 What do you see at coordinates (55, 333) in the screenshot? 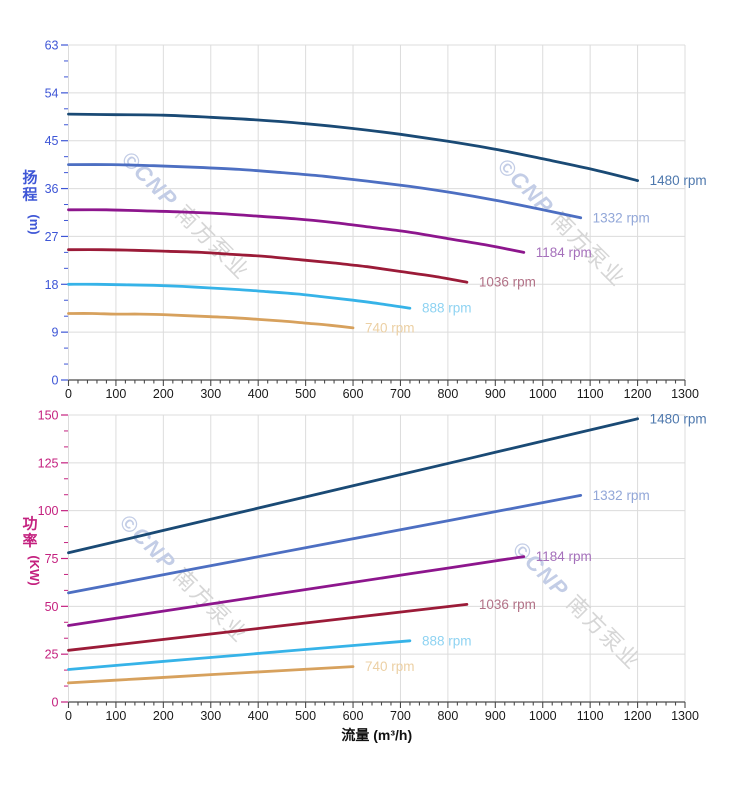
I see `y-tick-label: 9` at bounding box center [55, 333].